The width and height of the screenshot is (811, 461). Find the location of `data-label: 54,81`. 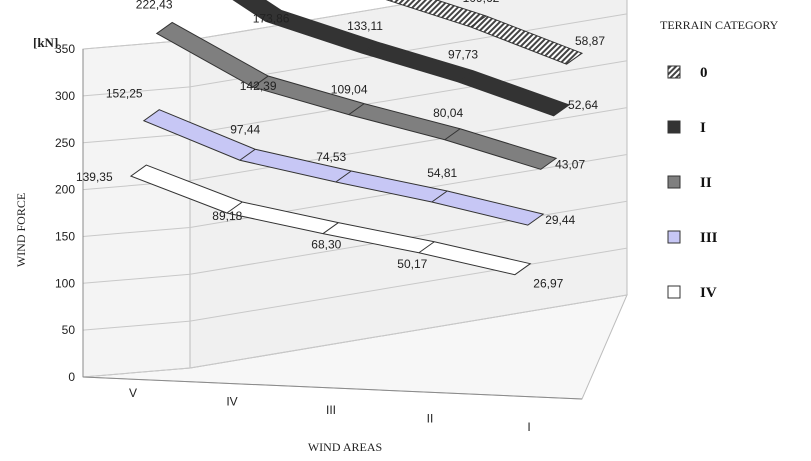

data-label: 54,81 is located at coordinates (442, 173).